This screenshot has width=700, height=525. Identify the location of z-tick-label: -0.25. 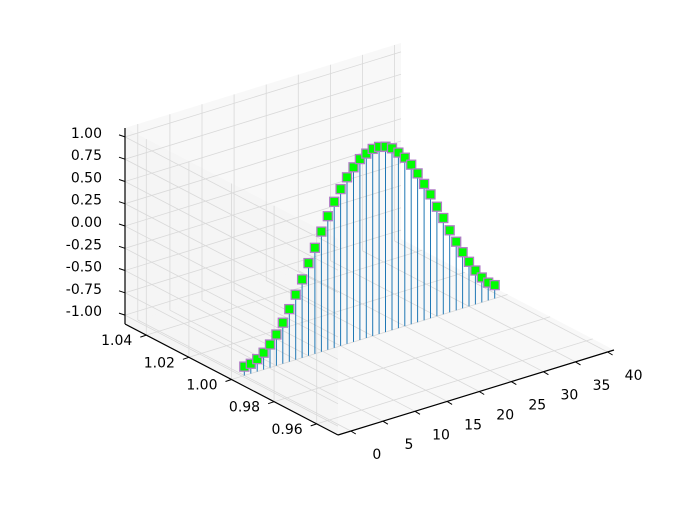
(84, 245).